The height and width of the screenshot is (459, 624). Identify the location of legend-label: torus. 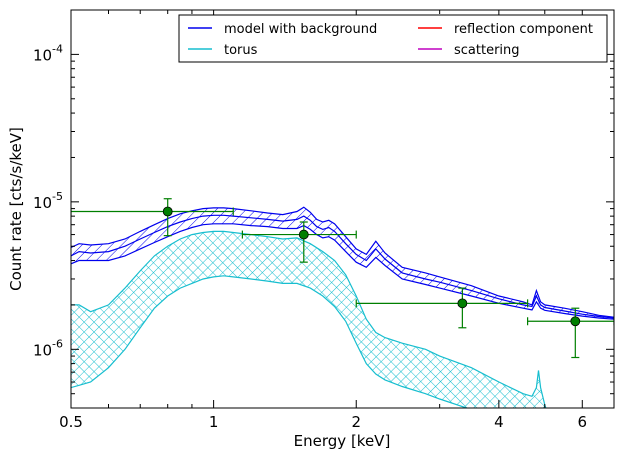
(241, 50).